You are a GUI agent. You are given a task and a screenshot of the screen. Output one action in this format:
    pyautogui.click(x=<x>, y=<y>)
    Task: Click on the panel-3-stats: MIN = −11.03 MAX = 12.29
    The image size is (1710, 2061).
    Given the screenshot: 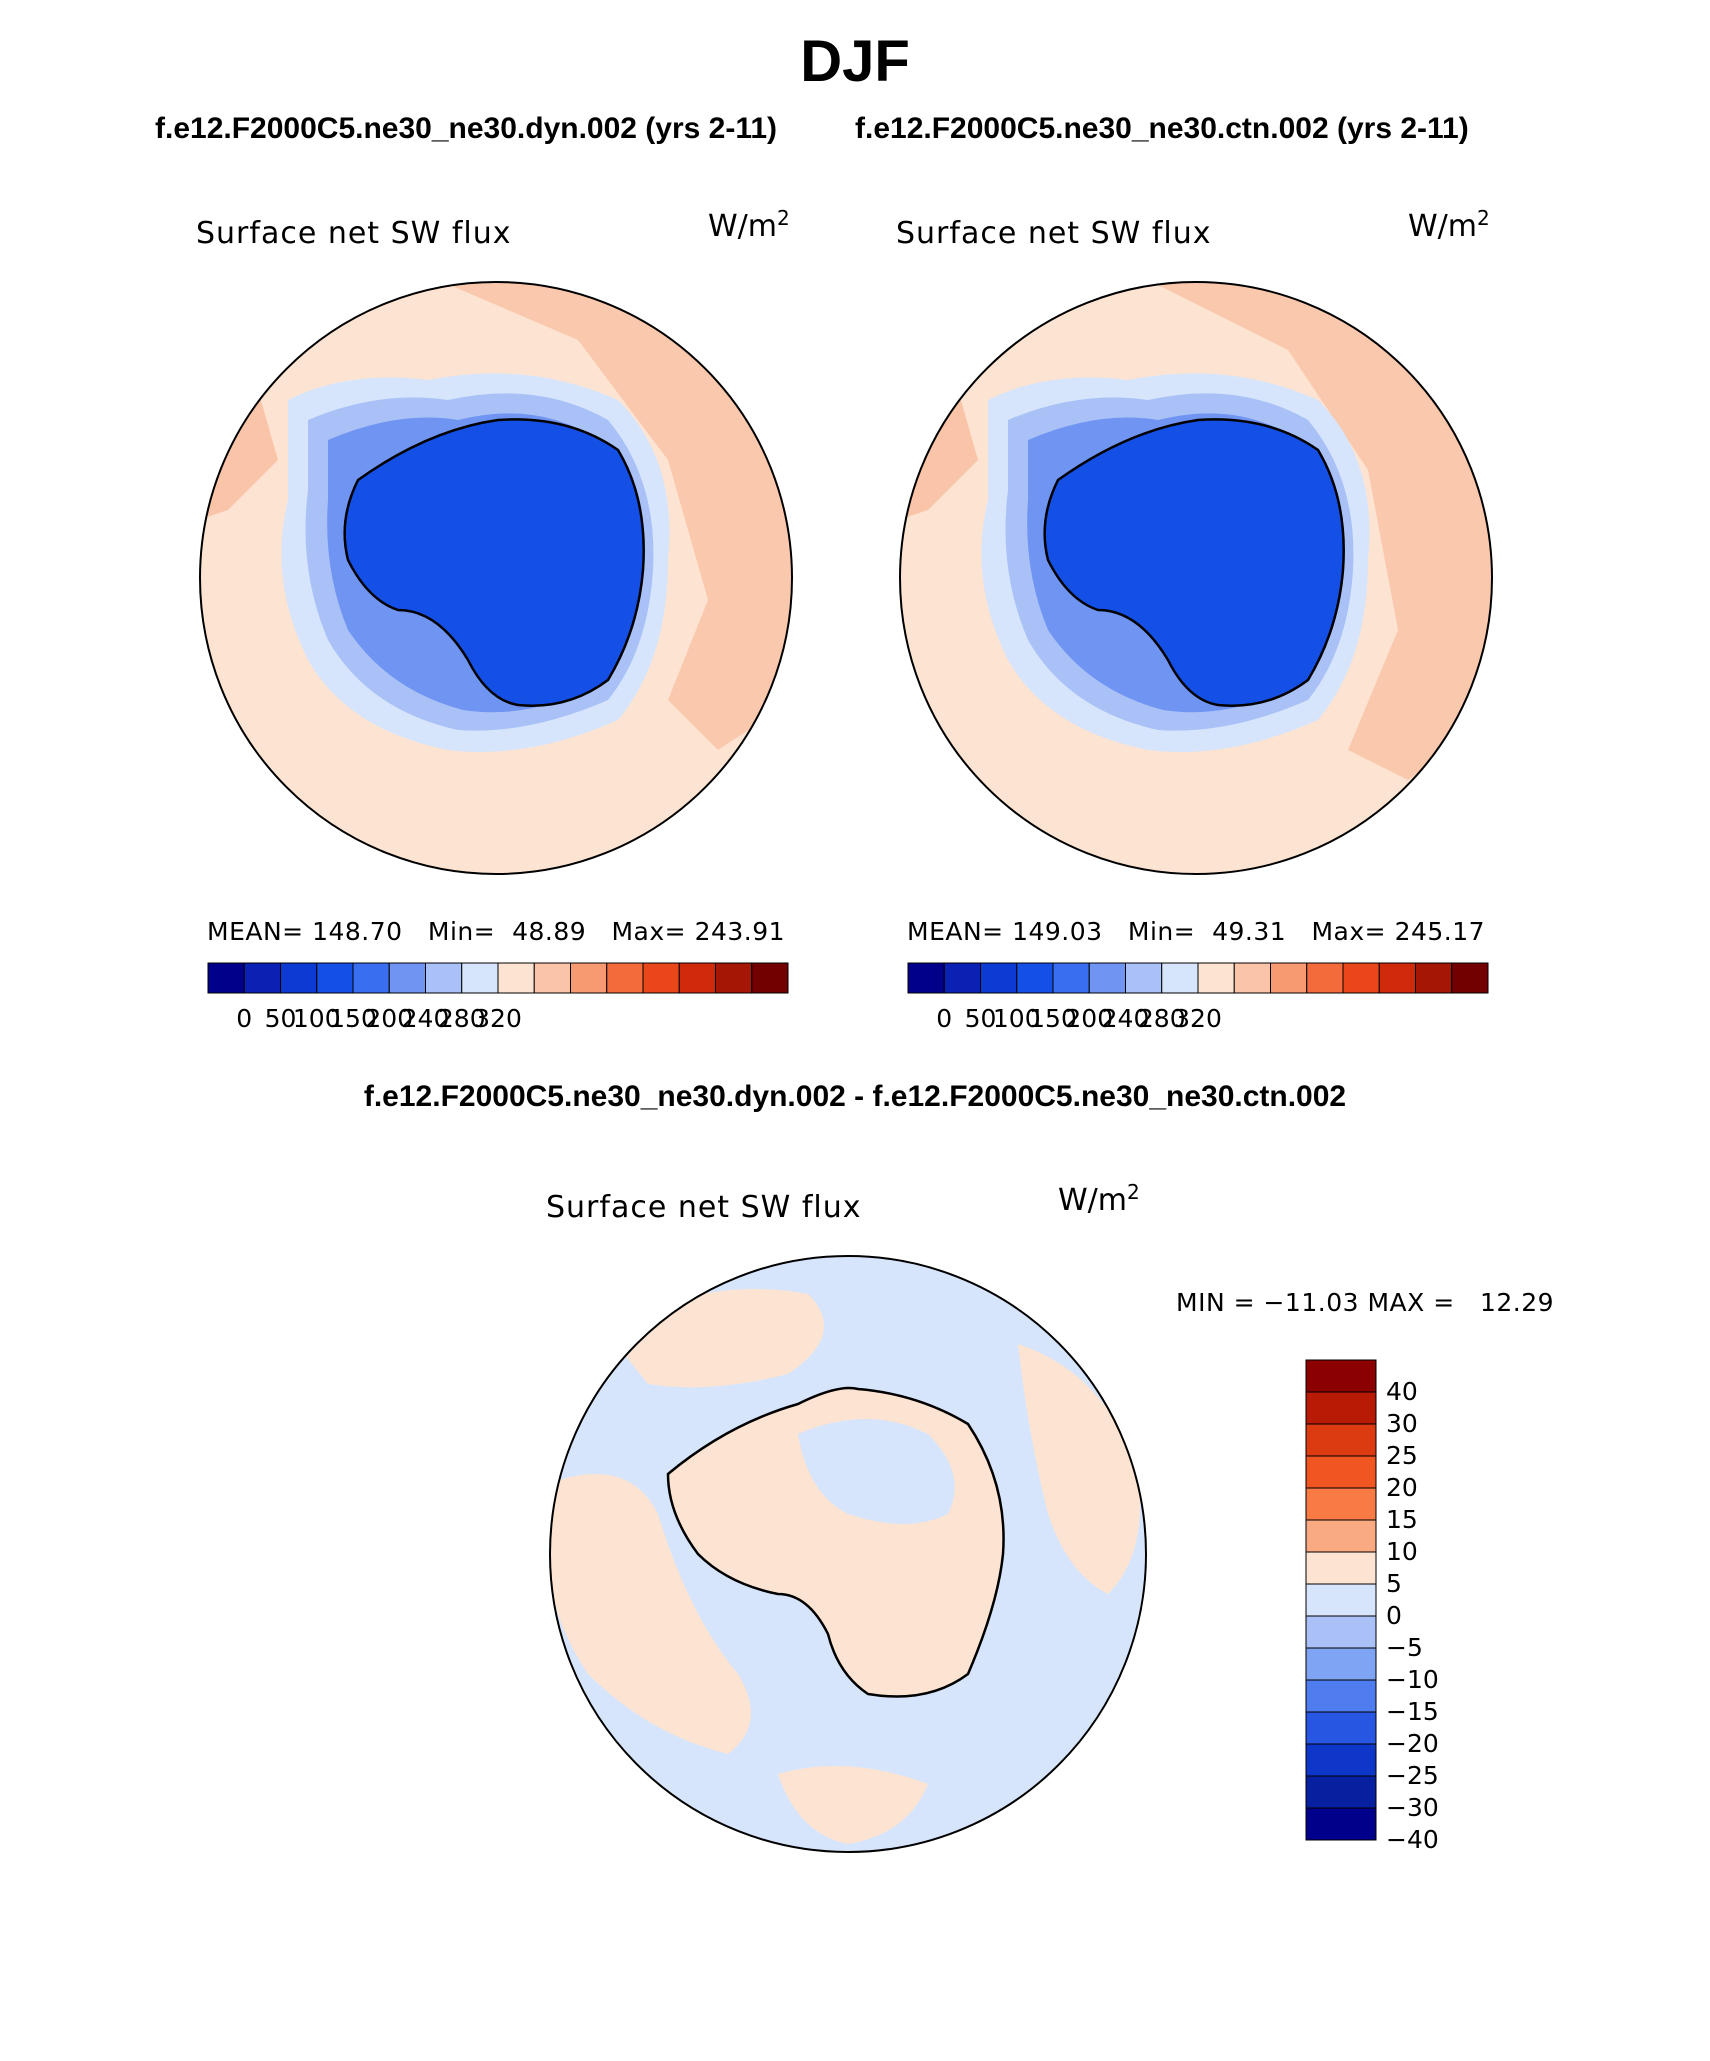 What is the action you would take?
    pyautogui.click(x=1365, y=1302)
    